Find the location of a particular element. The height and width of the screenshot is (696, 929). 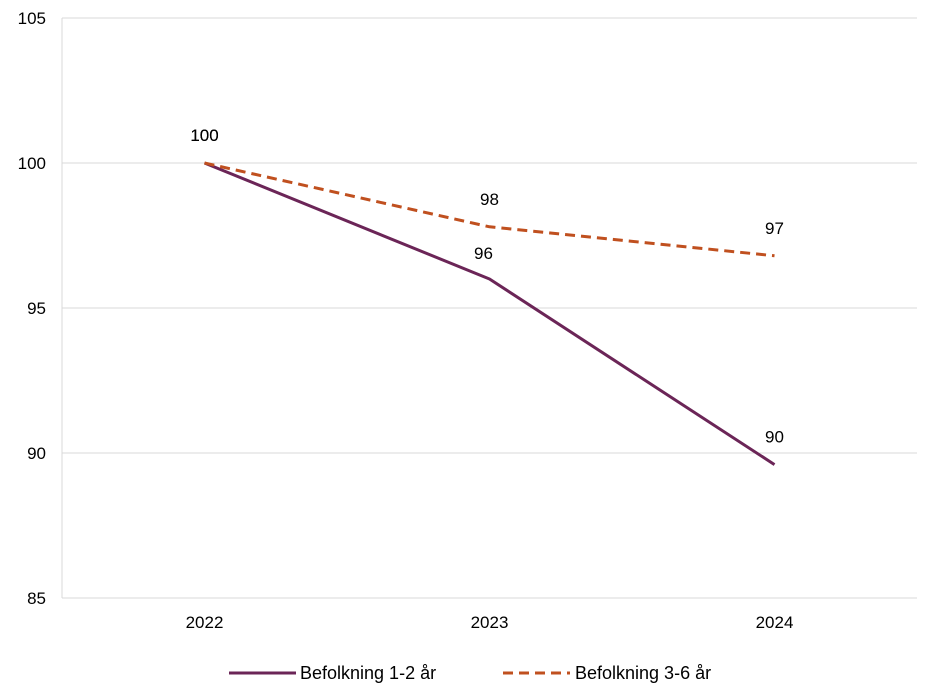

y-tick-label: 100 is located at coordinates (32, 163).